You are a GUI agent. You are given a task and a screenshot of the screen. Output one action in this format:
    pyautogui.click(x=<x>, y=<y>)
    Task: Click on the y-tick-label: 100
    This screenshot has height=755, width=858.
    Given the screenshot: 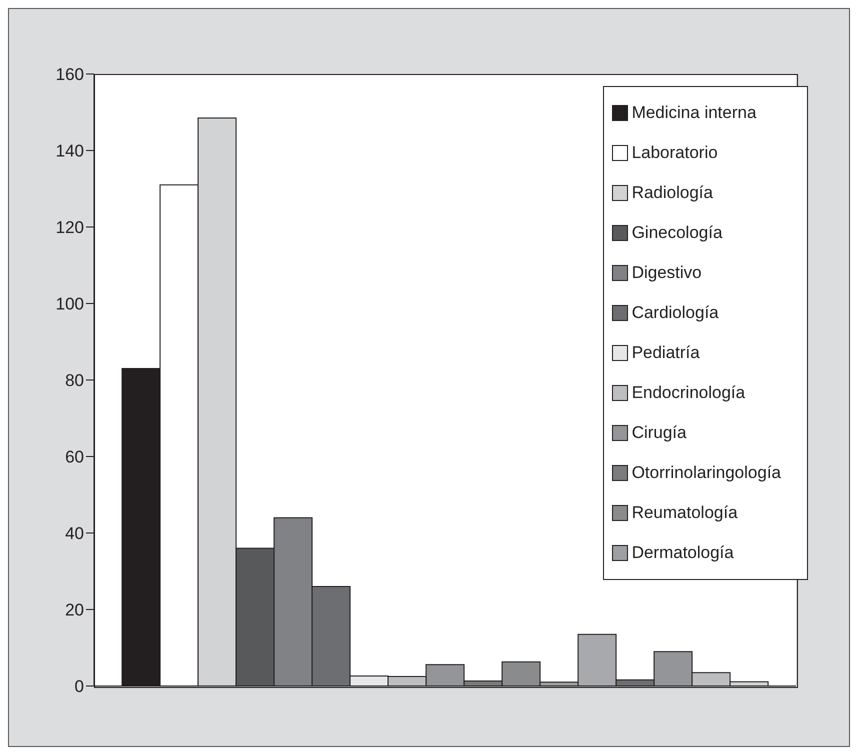 What is the action you would take?
    pyautogui.click(x=70, y=304)
    